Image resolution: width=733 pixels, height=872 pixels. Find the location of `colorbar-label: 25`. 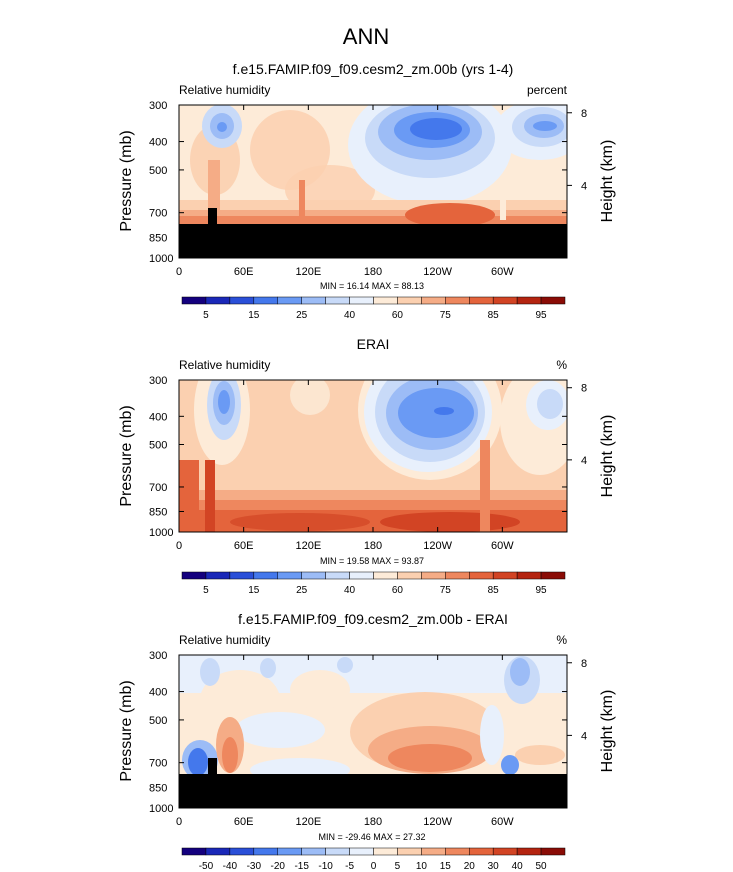

colorbar-label: 25 is located at coordinates (302, 315).